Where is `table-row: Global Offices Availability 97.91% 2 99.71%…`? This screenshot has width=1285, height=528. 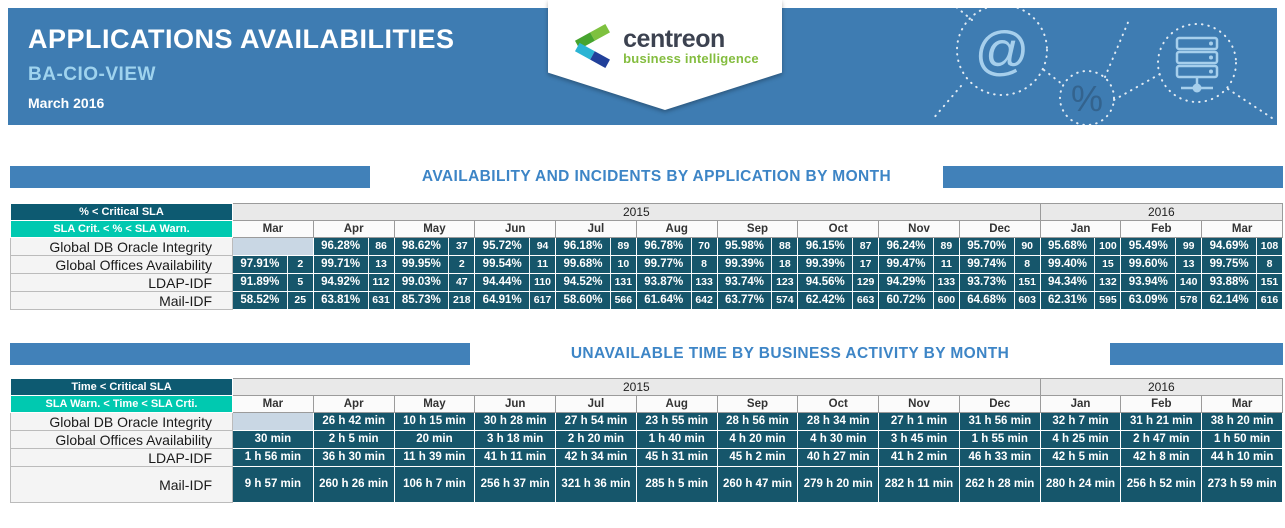
table-row: Global Offices Availability 97.91% 2 99.71%… is located at coordinates (646, 264).